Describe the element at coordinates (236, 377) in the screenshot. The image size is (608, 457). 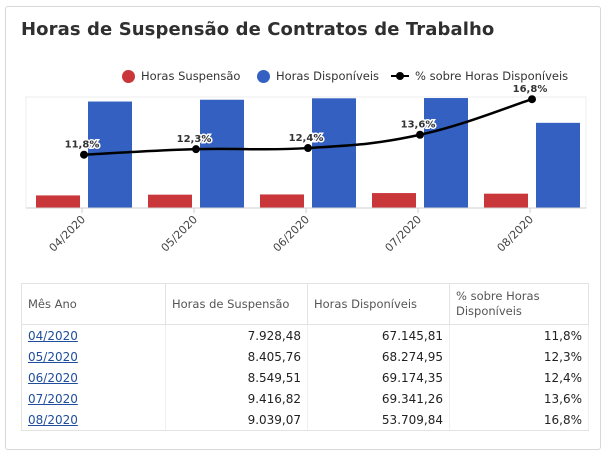
I see `cell-horas-suspensao: 8.549,51` at that location.